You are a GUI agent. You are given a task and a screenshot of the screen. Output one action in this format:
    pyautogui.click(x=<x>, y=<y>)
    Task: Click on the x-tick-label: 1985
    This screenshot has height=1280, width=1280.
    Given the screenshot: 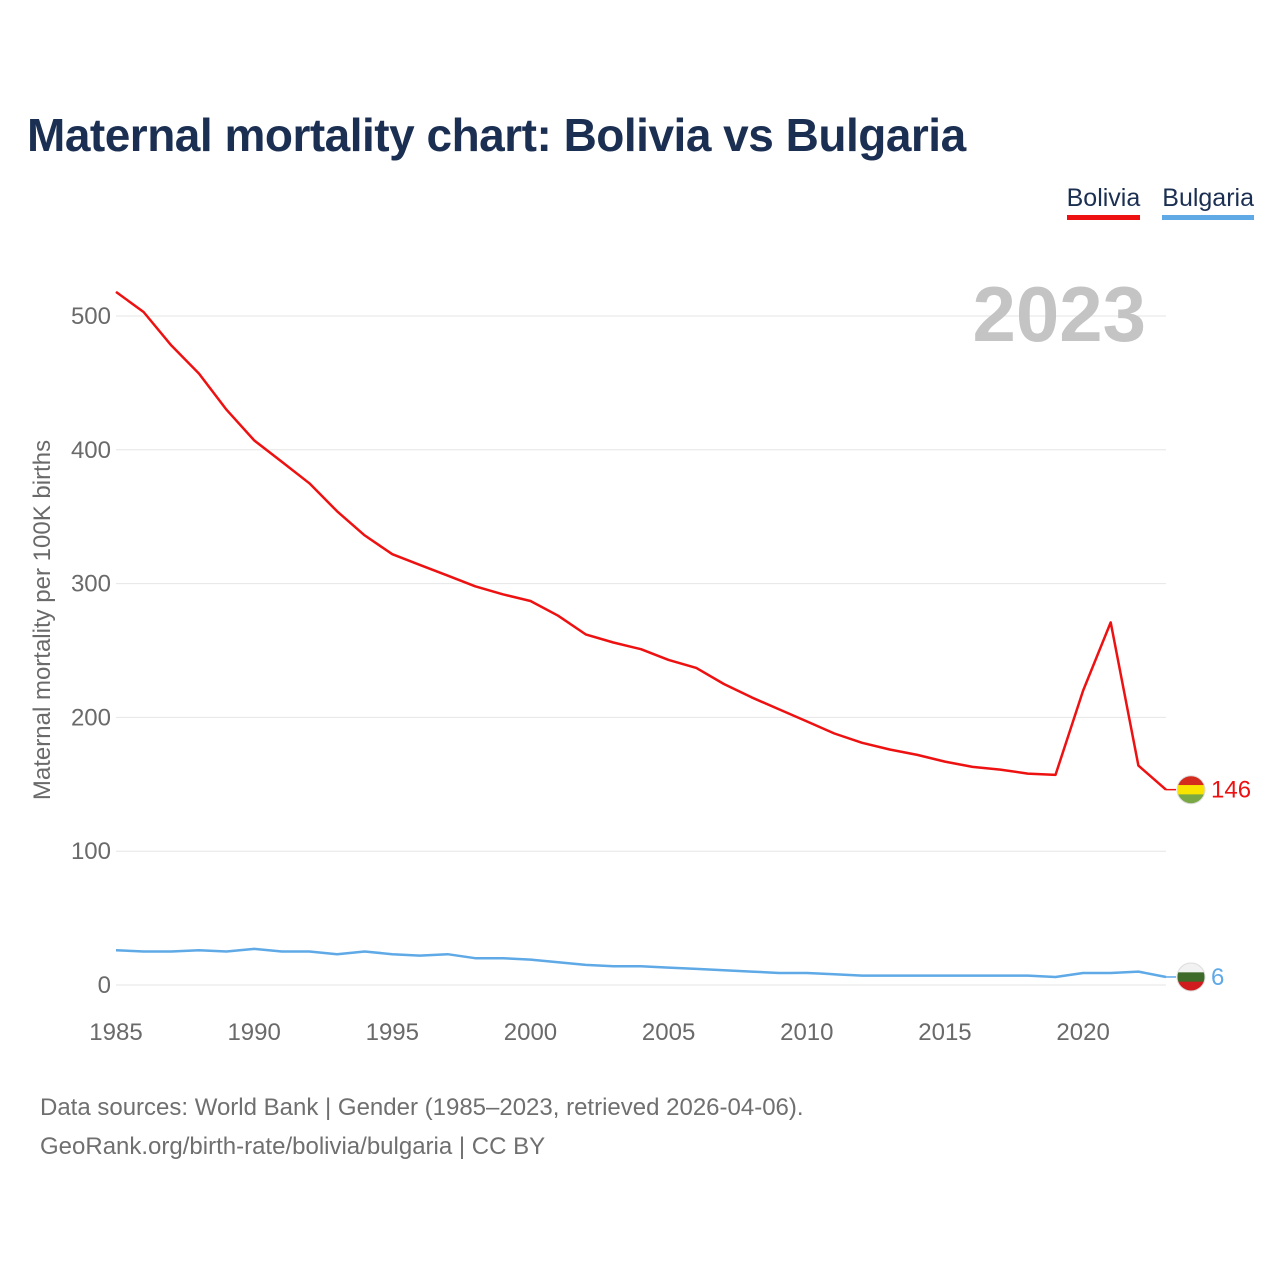 What is the action you would take?
    pyautogui.click(x=115, y=1032)
    